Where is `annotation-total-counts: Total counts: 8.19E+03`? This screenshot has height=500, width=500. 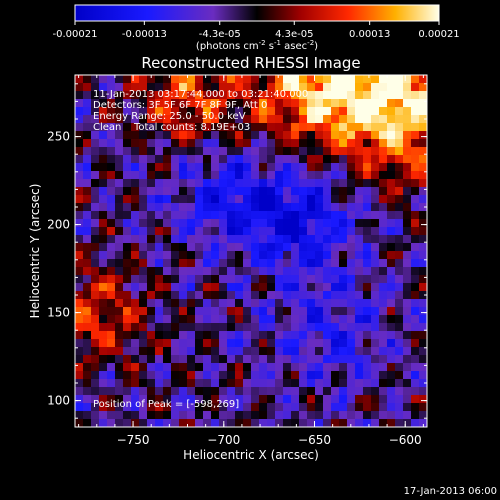 annotation-total-counts: Total counts: 8.19E+03 is located at coordinates (191, 127).